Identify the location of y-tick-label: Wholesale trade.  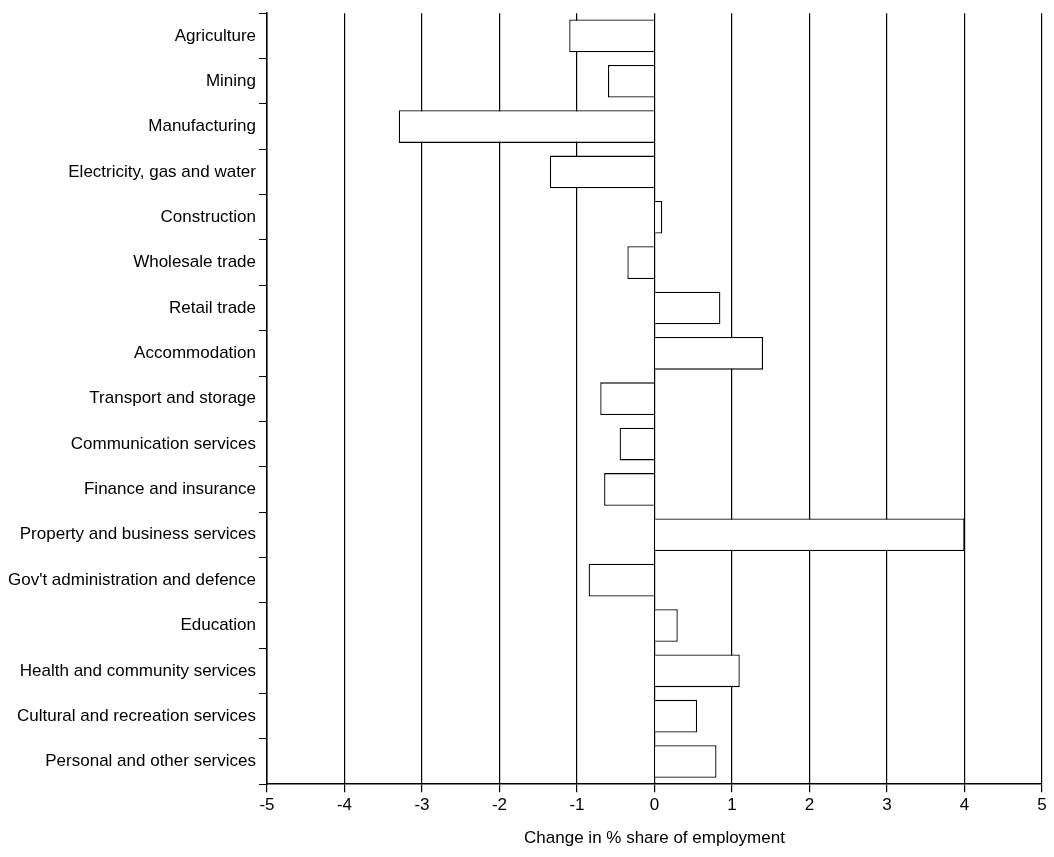
(194, 262).